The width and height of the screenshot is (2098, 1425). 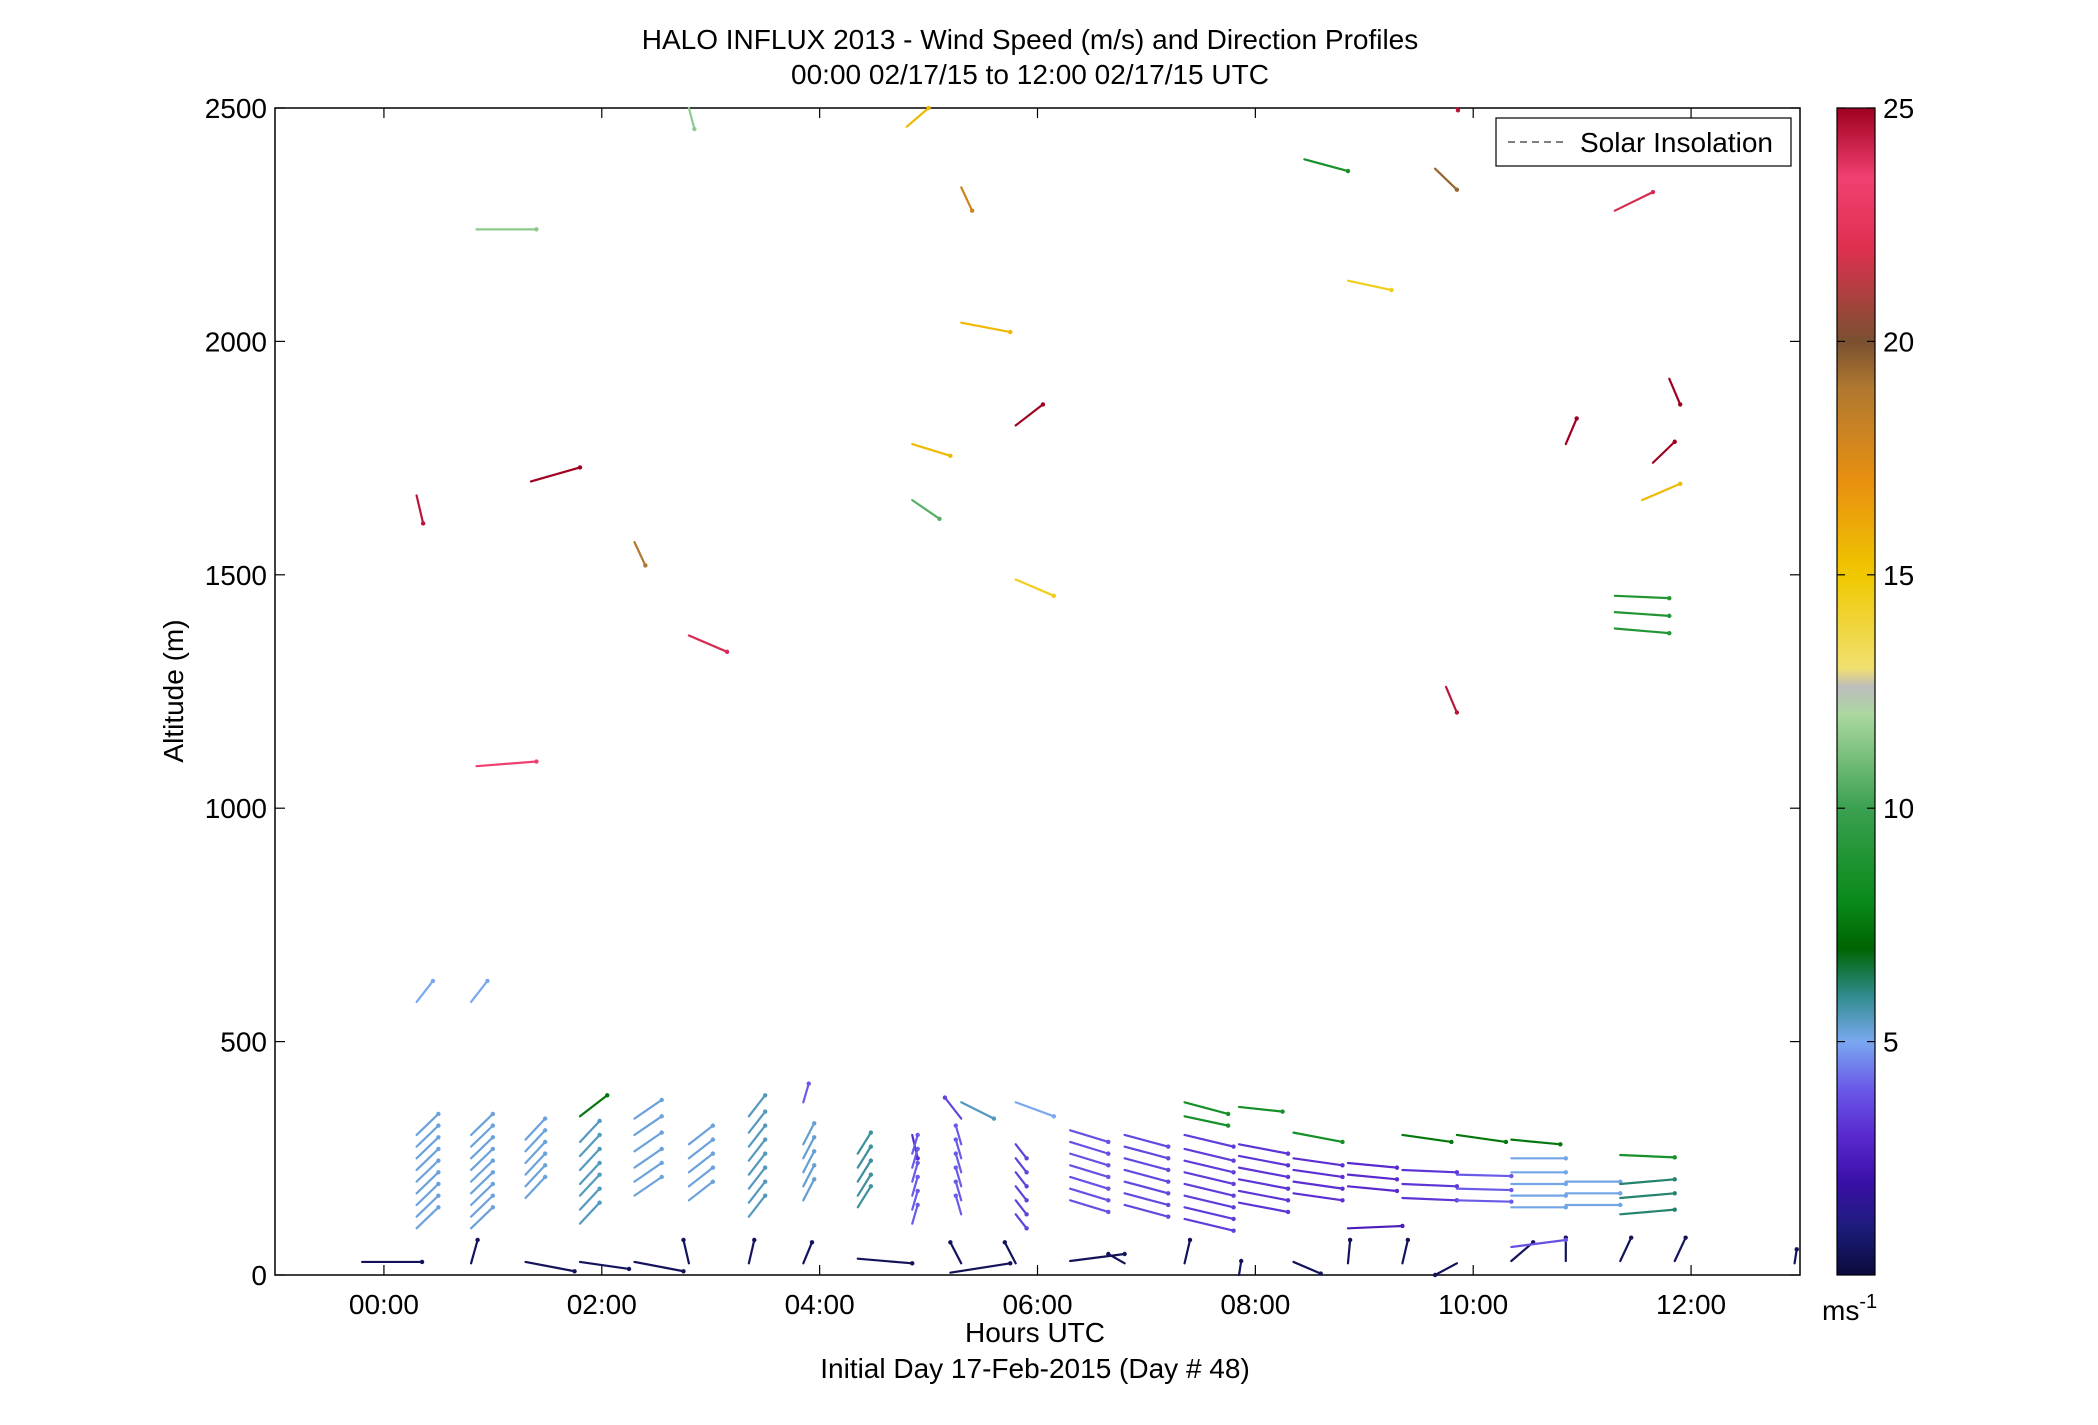 What do you see at coordinates (259, 1275) in the screenshot?
I see `y-tick-label: 0` at bounding box center [259, 1275].